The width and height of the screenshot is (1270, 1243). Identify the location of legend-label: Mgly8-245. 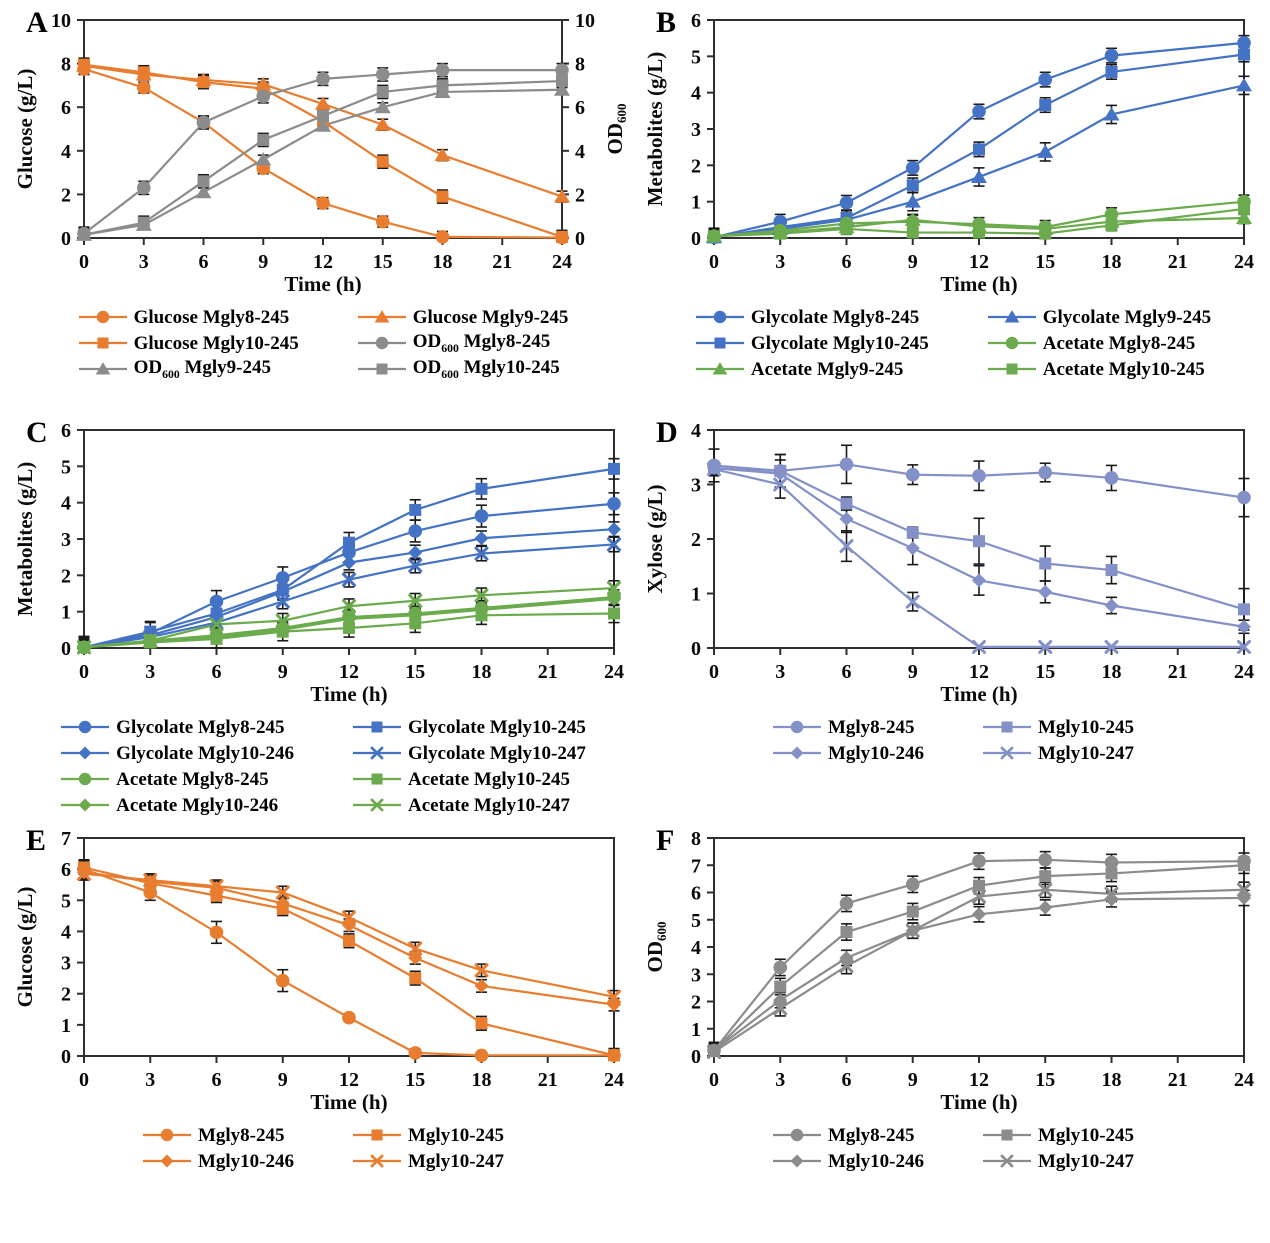
(871, 1135).